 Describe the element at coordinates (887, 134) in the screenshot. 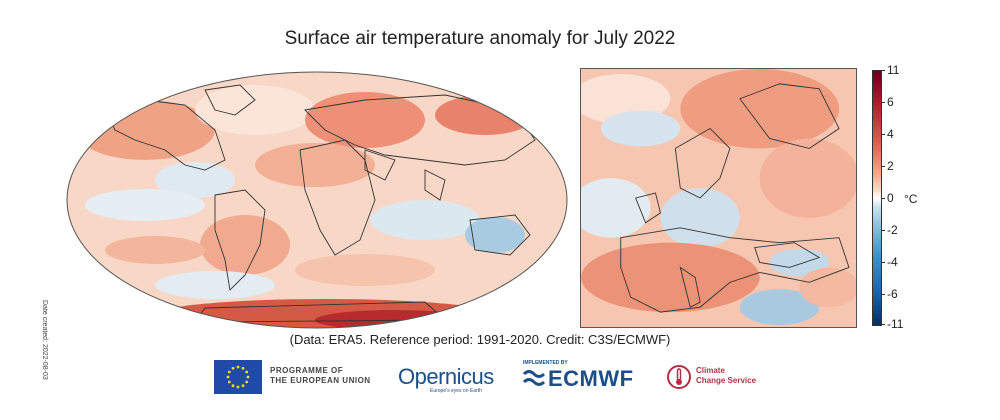

I see `colorbar-tick: 4` at that location.